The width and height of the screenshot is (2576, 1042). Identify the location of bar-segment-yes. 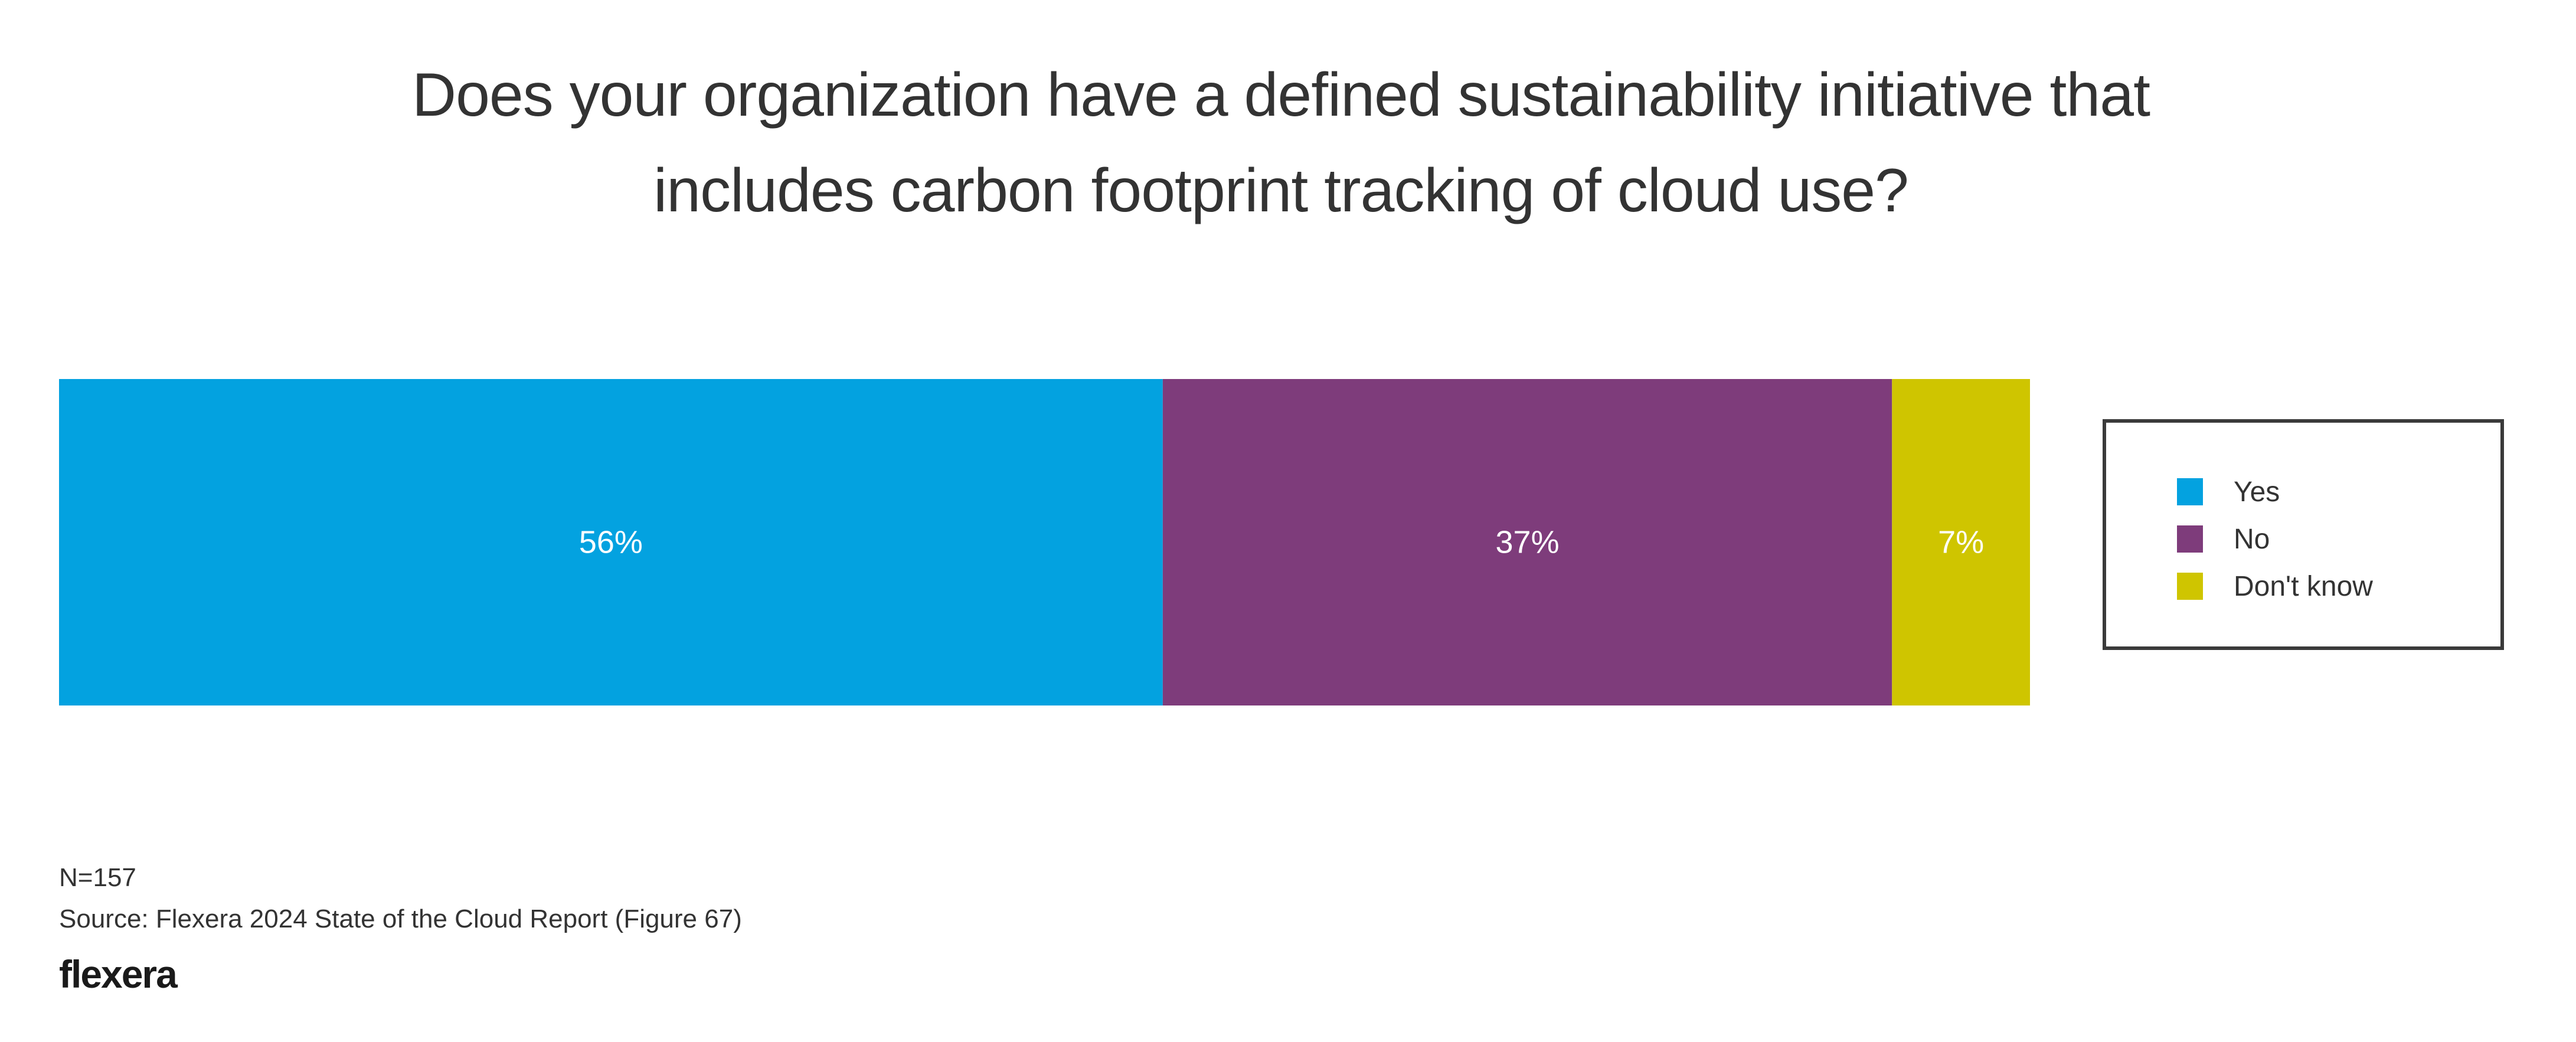
(611, 542).